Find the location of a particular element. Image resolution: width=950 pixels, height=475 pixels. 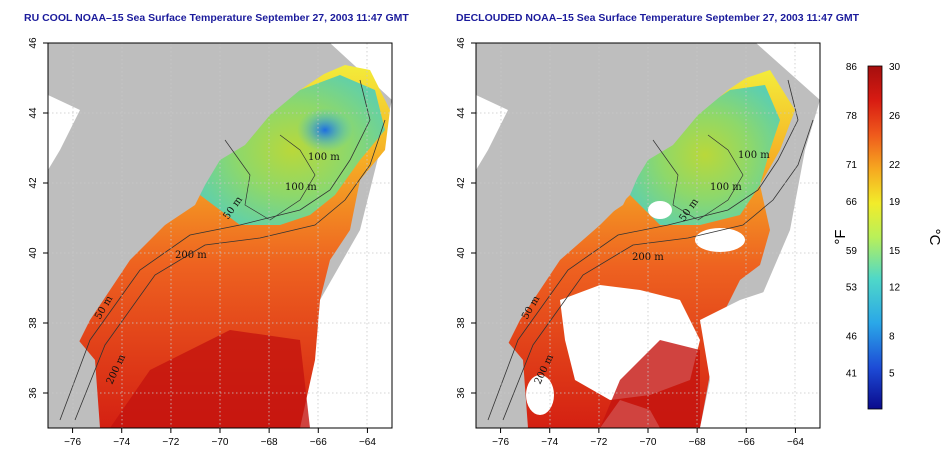

colorbar-c-tick: 19 is located at coordinates (895, 202).